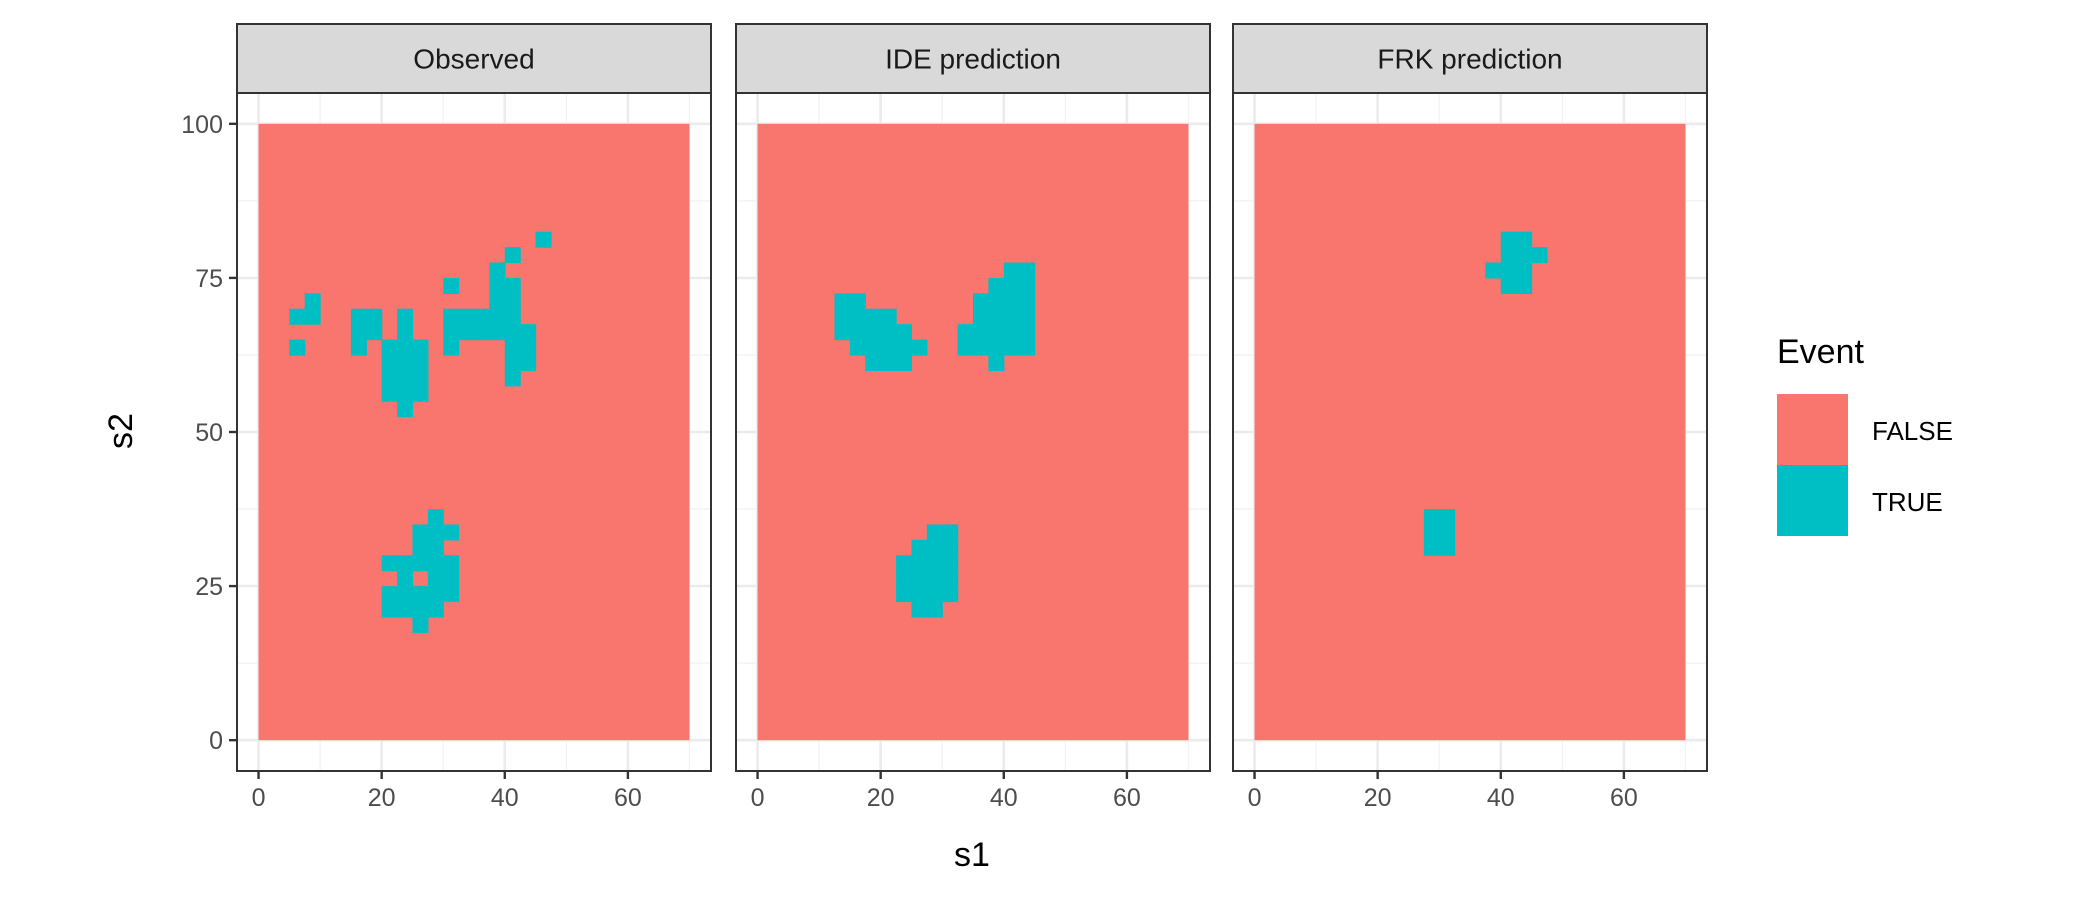 Image resolution: width=2100 pixels, height=905 pixels. What do you see at coordinates (1907, 502) in the screenshot?
I see `legend-label-true: TRUE` at bounding box center [1907, 502].